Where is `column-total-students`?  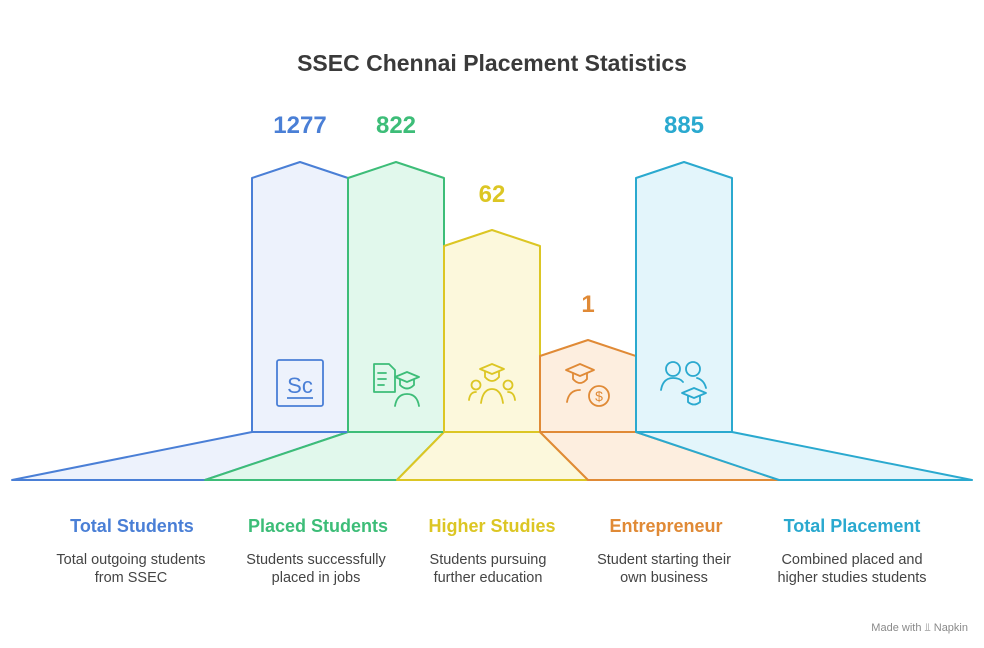 column-total-students is located at coordinates (300, 297).